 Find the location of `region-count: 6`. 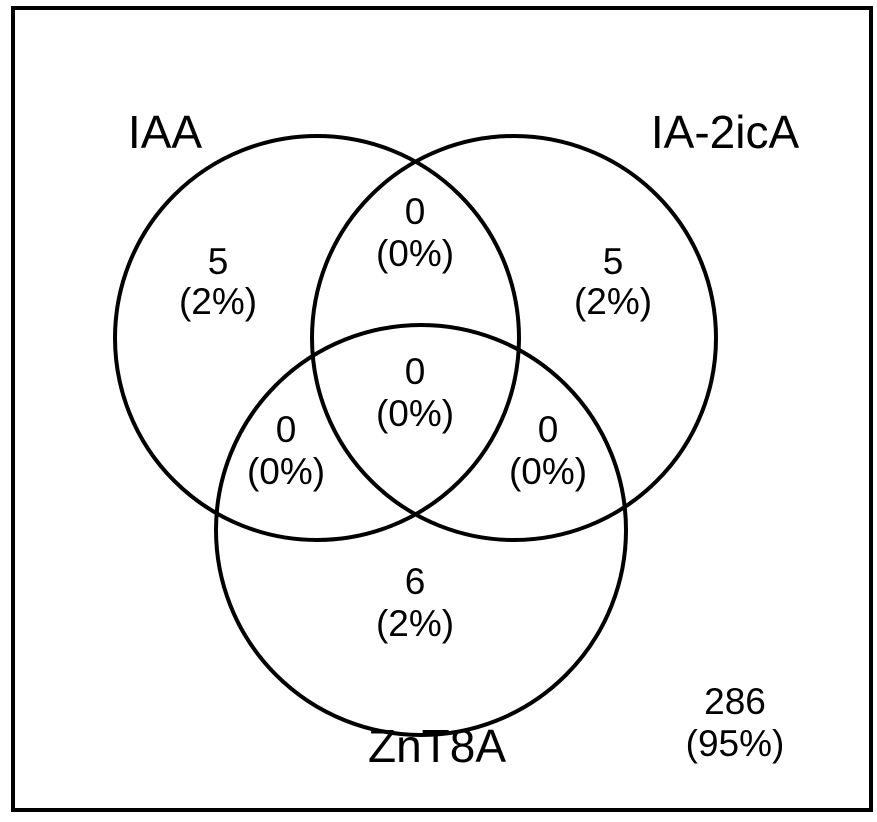

region-count: 6 is located at coordinates (415, 581).